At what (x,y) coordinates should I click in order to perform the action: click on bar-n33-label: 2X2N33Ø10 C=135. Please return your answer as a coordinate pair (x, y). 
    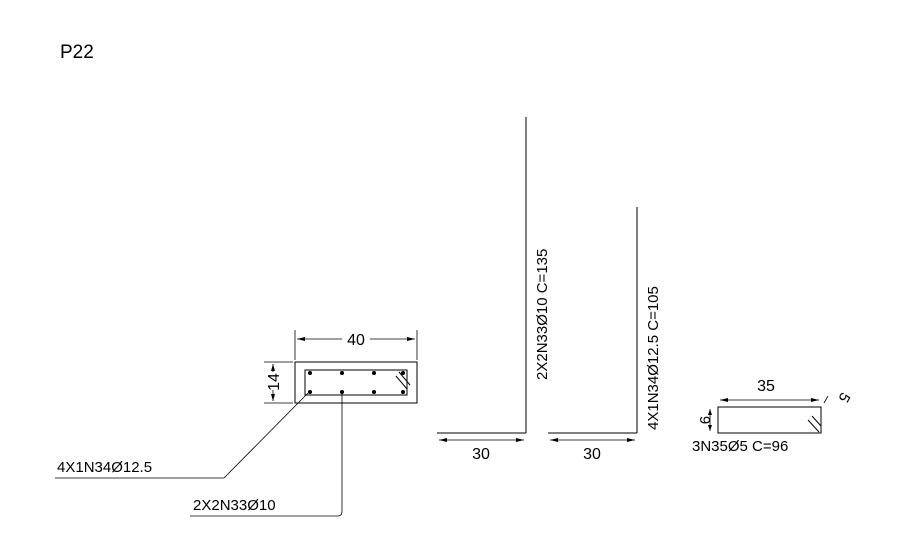
    Looking at the image, I should click on (542, 314).